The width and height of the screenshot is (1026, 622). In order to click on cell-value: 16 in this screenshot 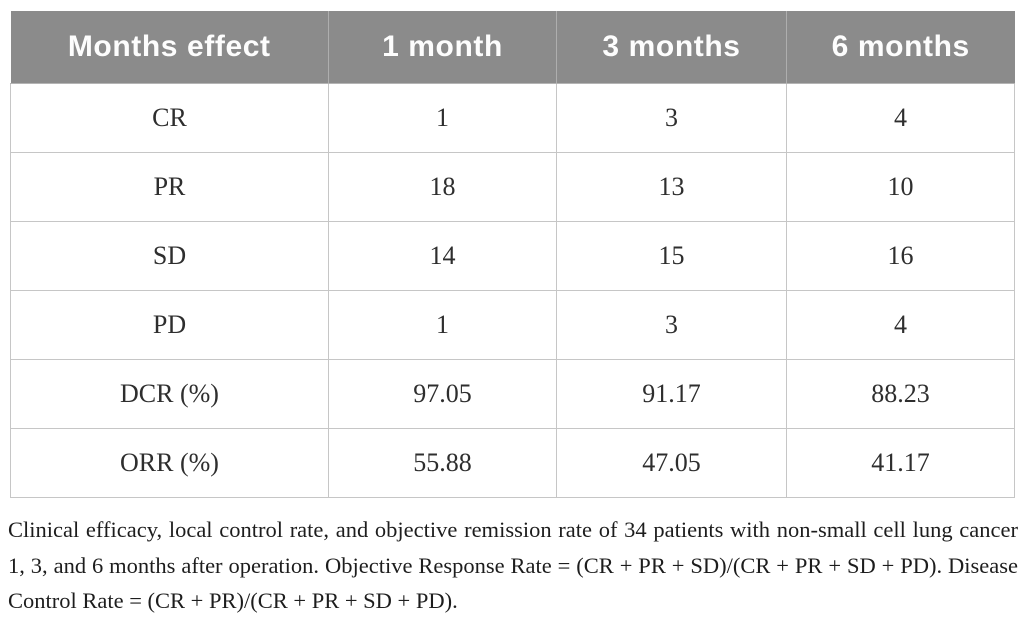, I will do `click(900, 256)`.